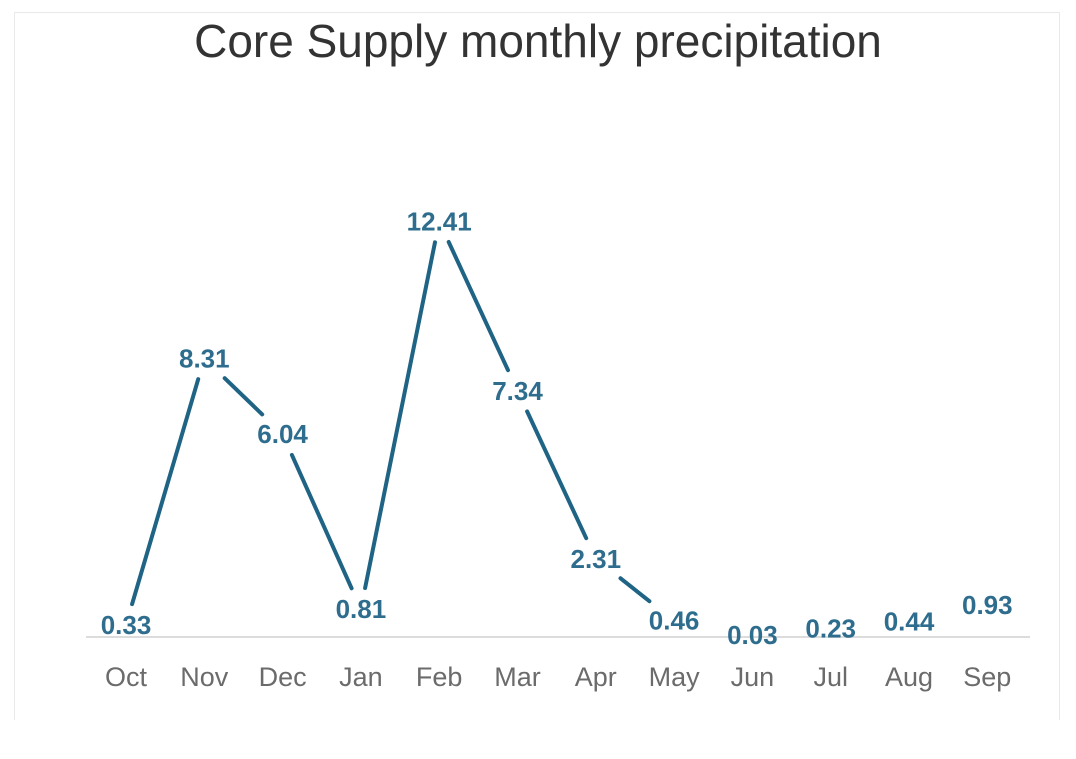 The height and width of the screenshot is (759, 1076). Describe the element at coordinates (282, 434) in the screenshot. I see `data-label: 6.04` at that location.